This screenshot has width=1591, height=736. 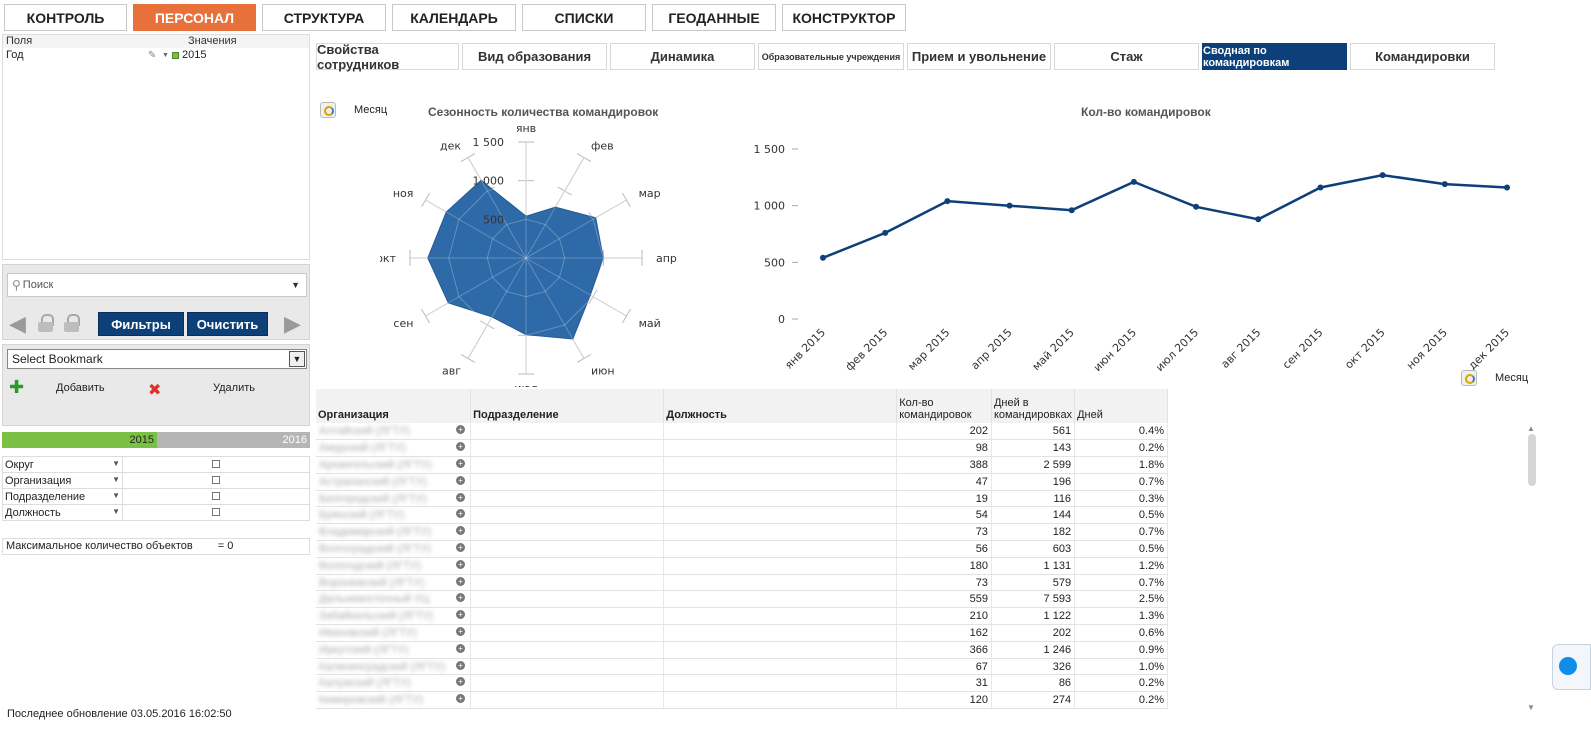 What do you see at coordinates (1531, 707) in the screenshot?
I see `scroll-down-icon: ▼` at bounding box center [1531, 707].